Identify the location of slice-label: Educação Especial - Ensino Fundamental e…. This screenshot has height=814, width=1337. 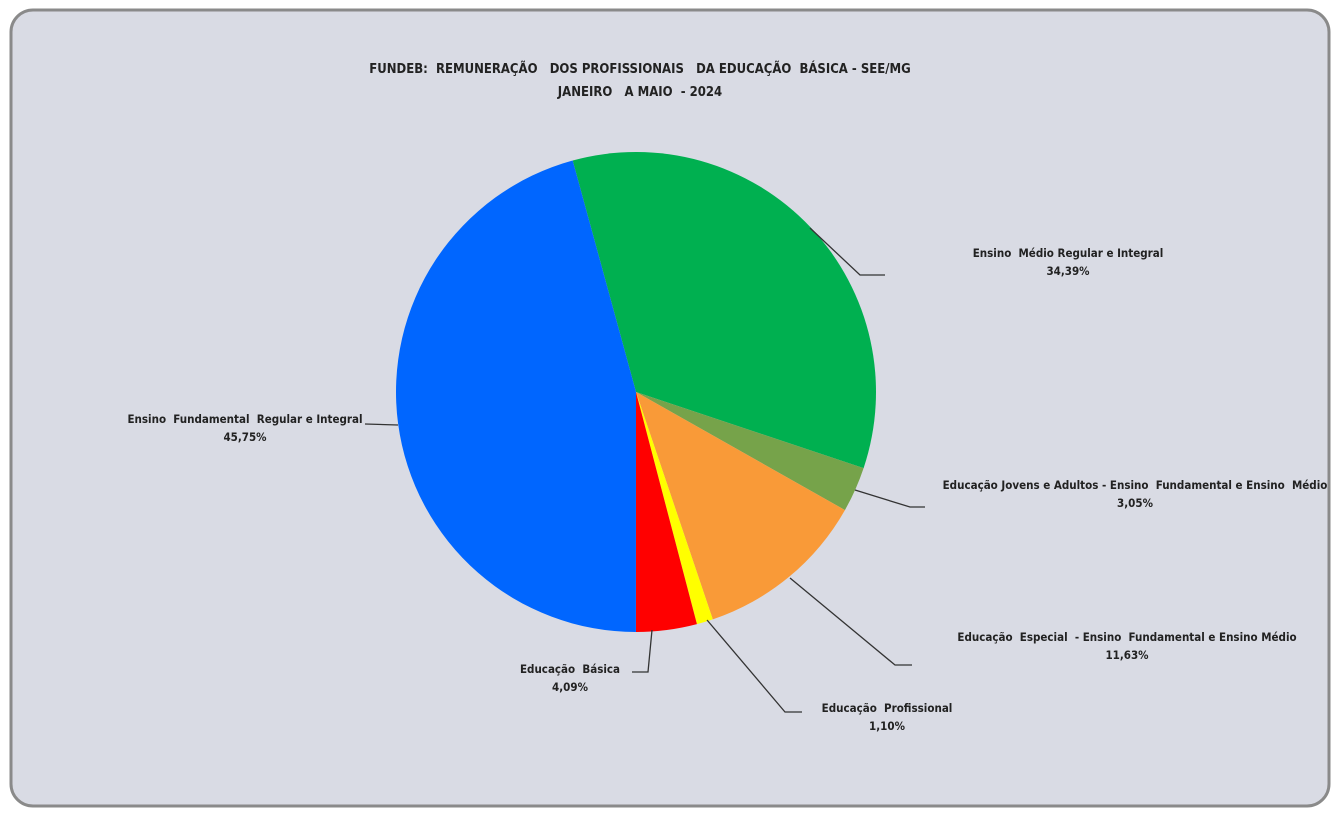
(1127, 637).